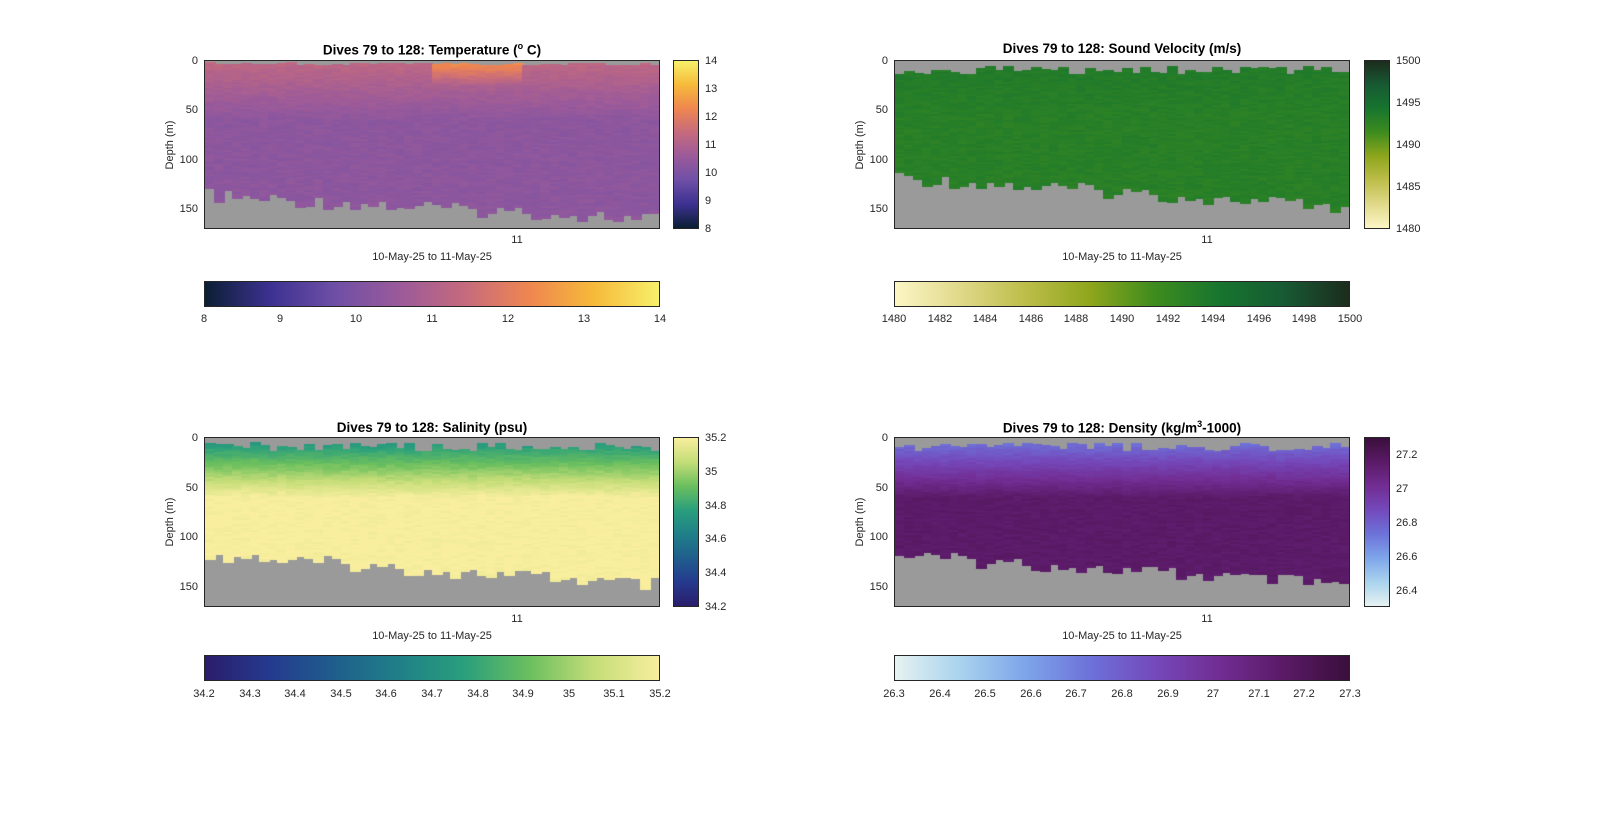 The image size is (1600, 815). I want to click on colorbar-tick-label: 10, so click(711, 173).